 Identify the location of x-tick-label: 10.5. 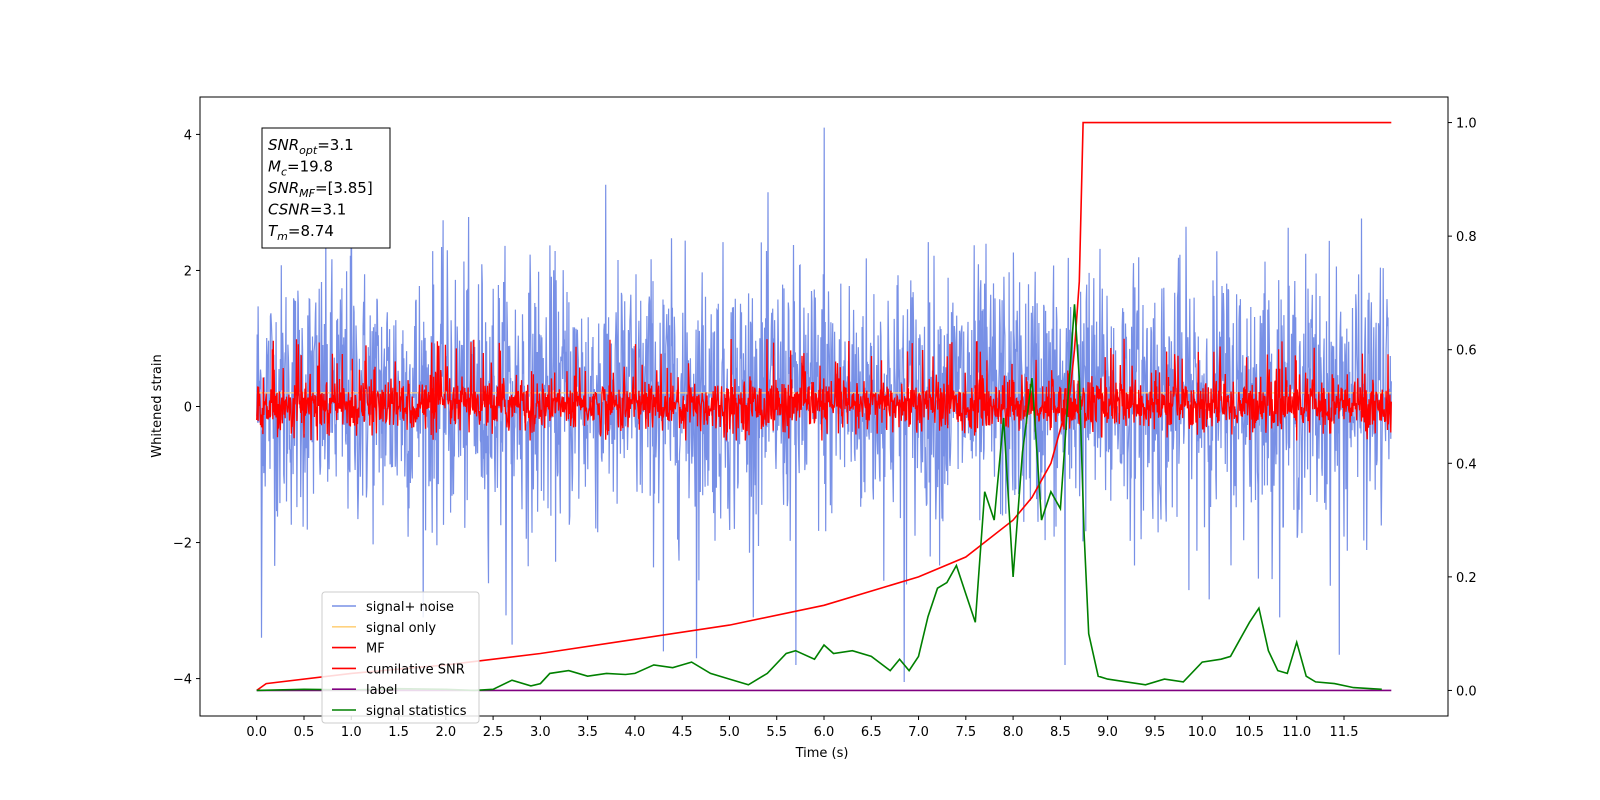
(1249, 732).